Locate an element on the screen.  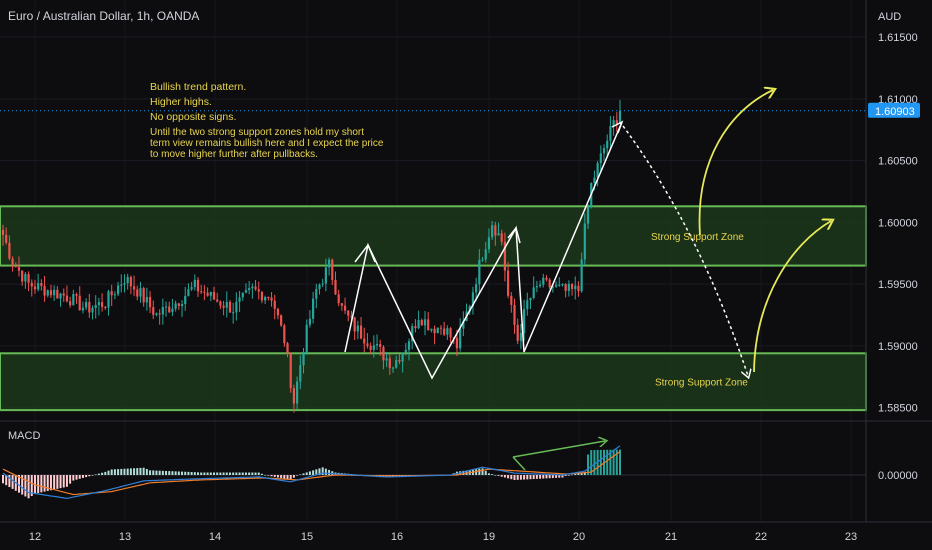
current-price-value: 1.60903 is located at coordinates (895, 112).